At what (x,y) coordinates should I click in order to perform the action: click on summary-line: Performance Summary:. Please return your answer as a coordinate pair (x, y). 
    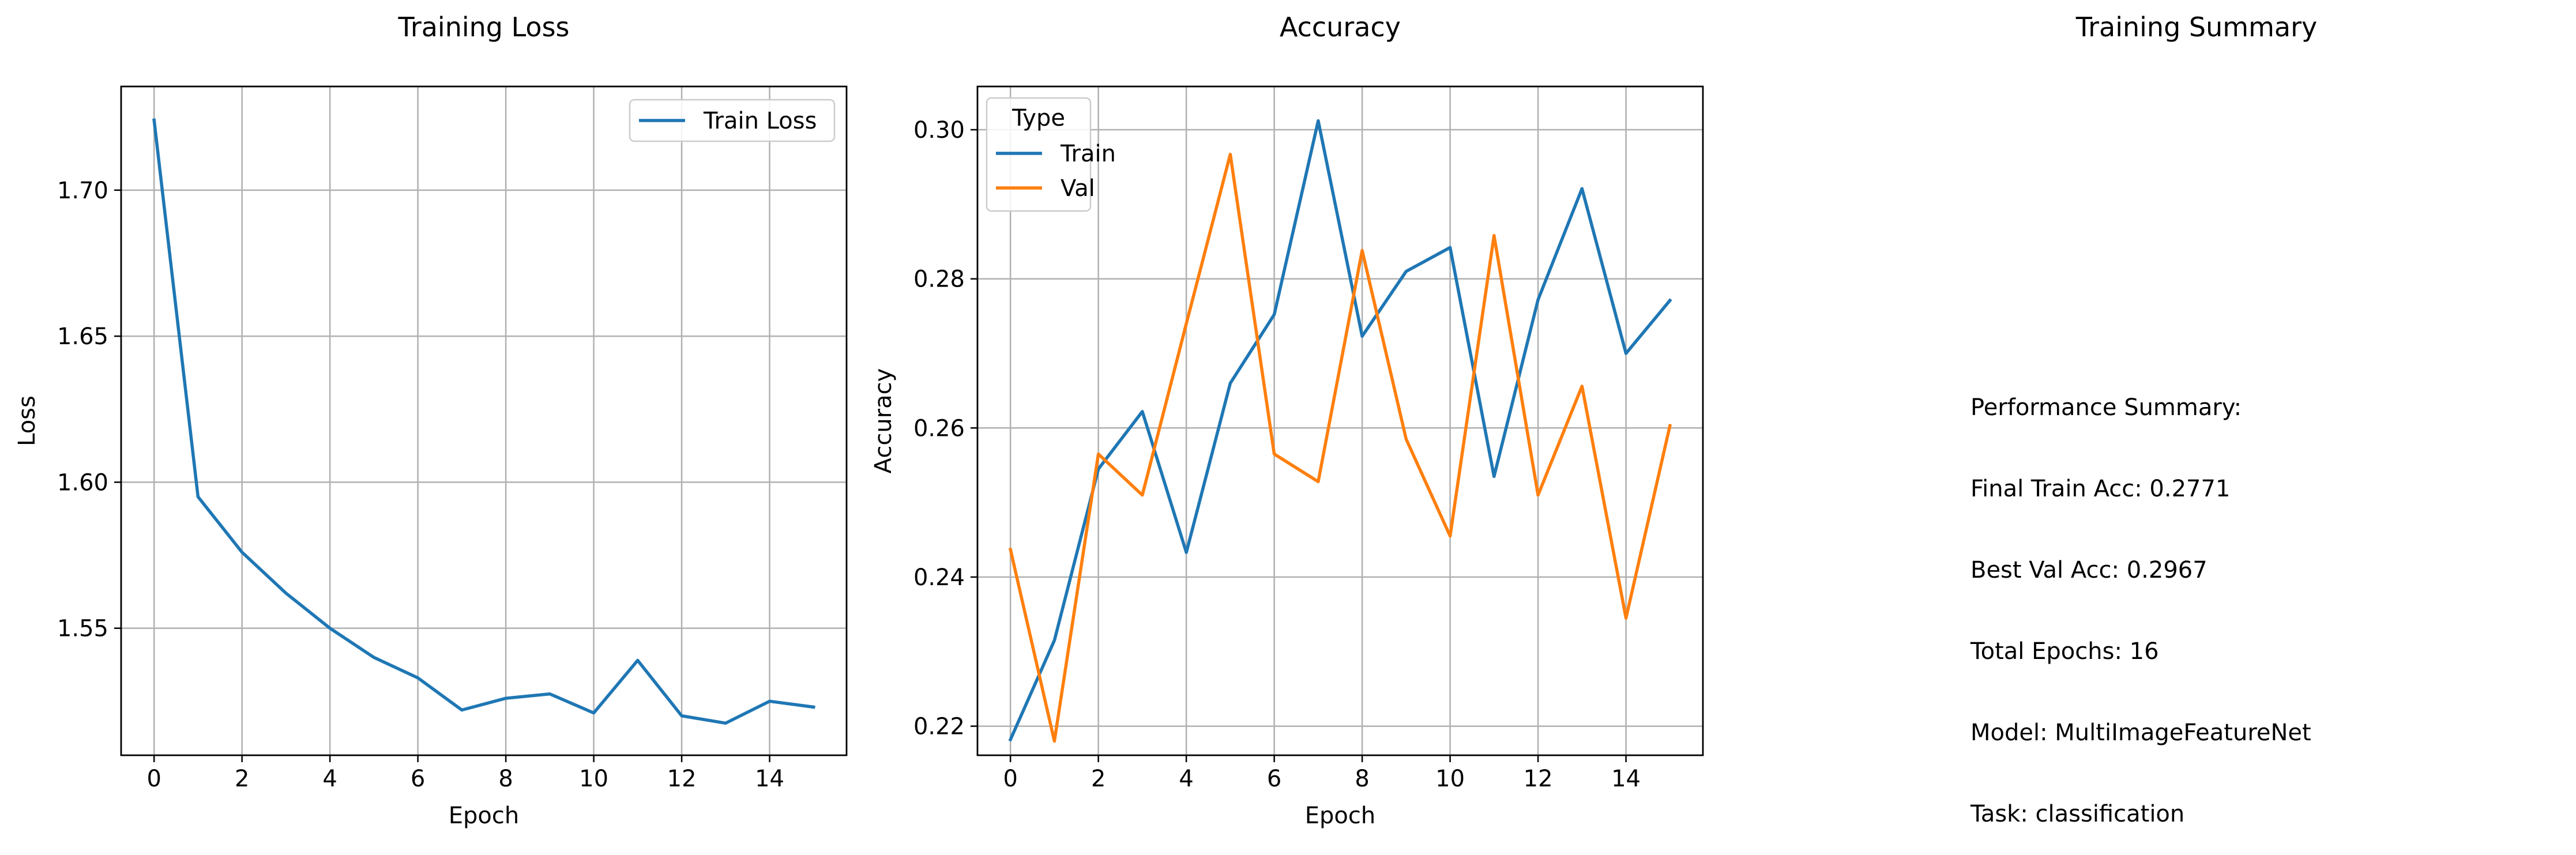
    Looking at the image, I should click on (2106, 407).